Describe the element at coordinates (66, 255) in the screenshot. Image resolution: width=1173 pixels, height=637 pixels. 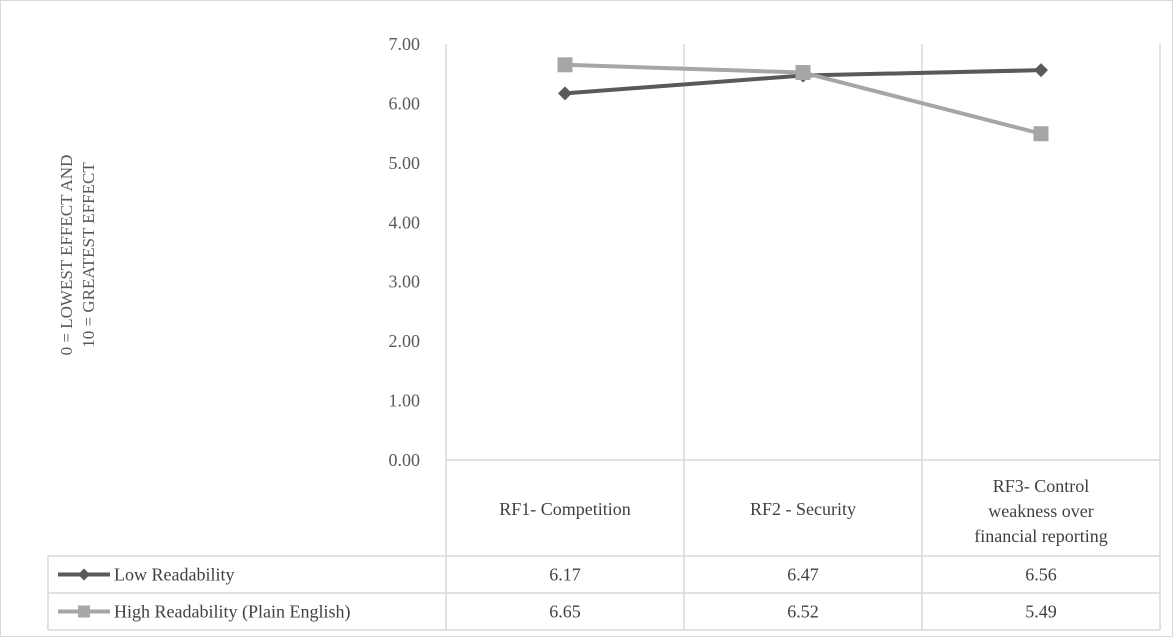
I see `y-axis-title-line-1: 0 = LOWEST EFFECT AND` at that location.